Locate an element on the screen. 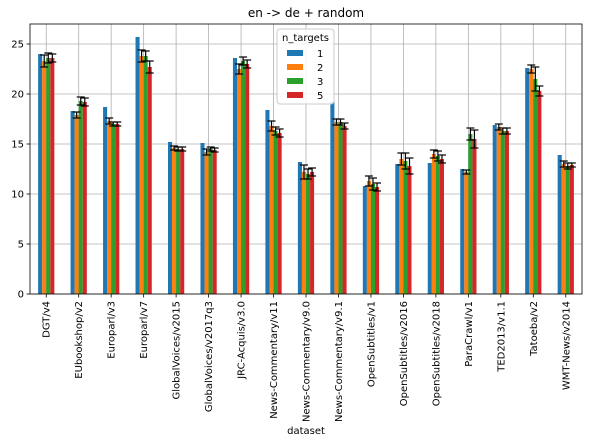  x-tick-label: EUbookshop/v2 is located at coordinates (79, 340).